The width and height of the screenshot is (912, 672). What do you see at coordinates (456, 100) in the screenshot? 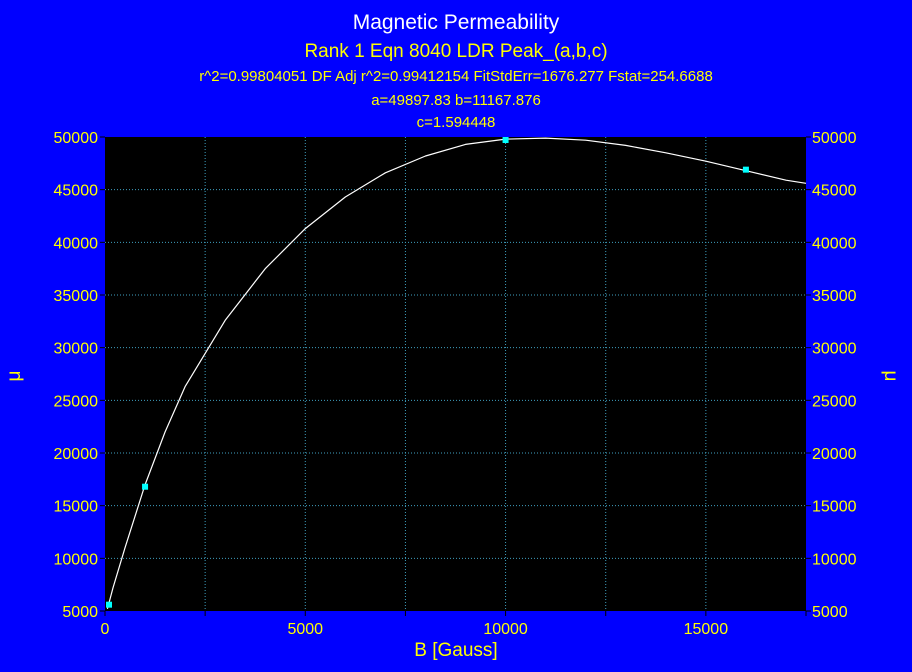
I see `fit-params-line-1: a=49897.83 b=11167.876` at bounding box center [456, 100].